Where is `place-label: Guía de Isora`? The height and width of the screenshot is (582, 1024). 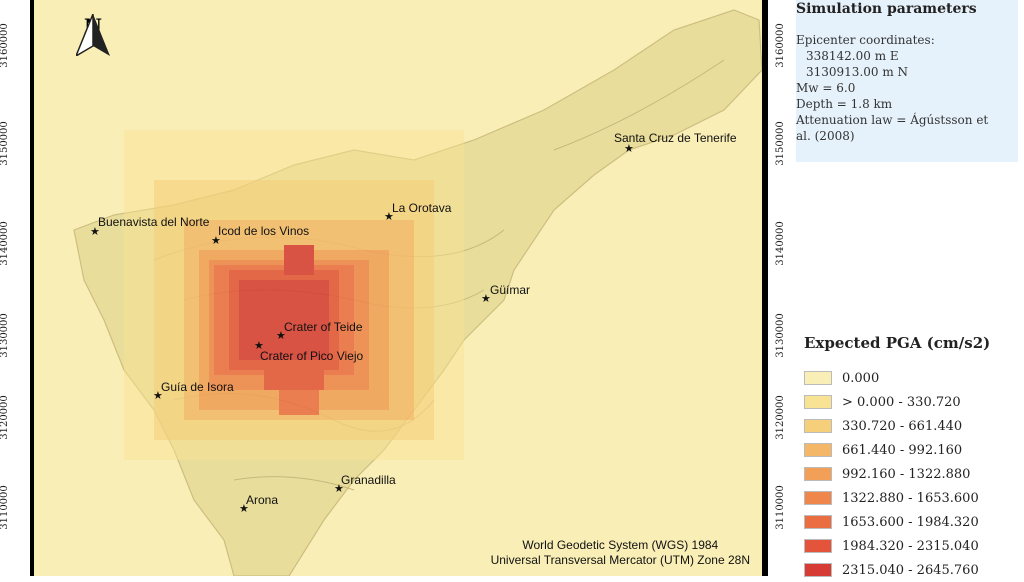
place-label: Guía de Isora is located at coordinates (197, 387).